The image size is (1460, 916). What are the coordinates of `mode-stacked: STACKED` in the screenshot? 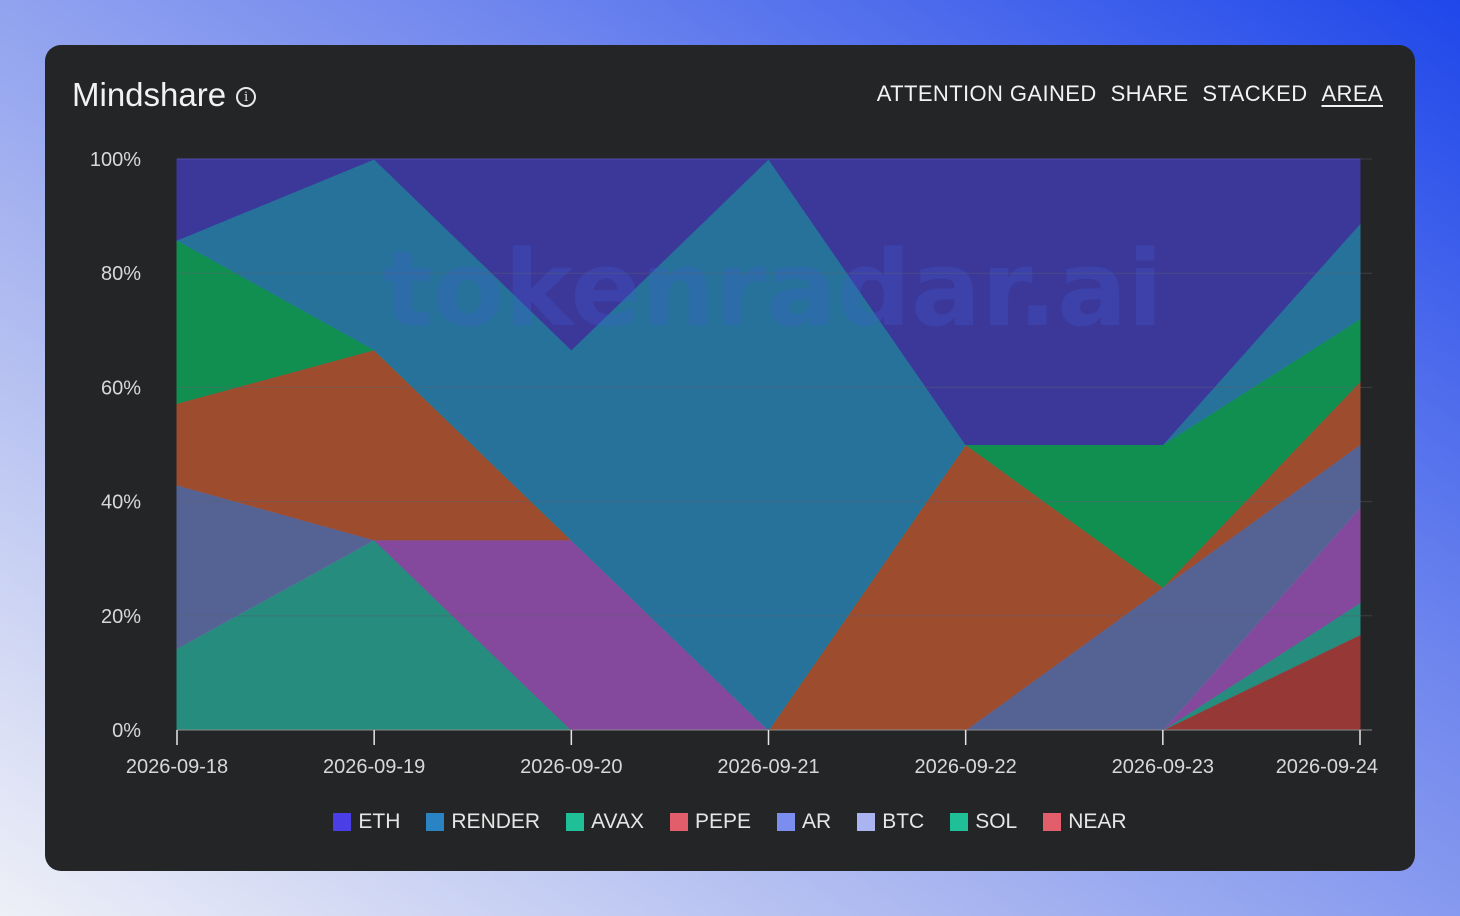 It's located at (1255, 93).